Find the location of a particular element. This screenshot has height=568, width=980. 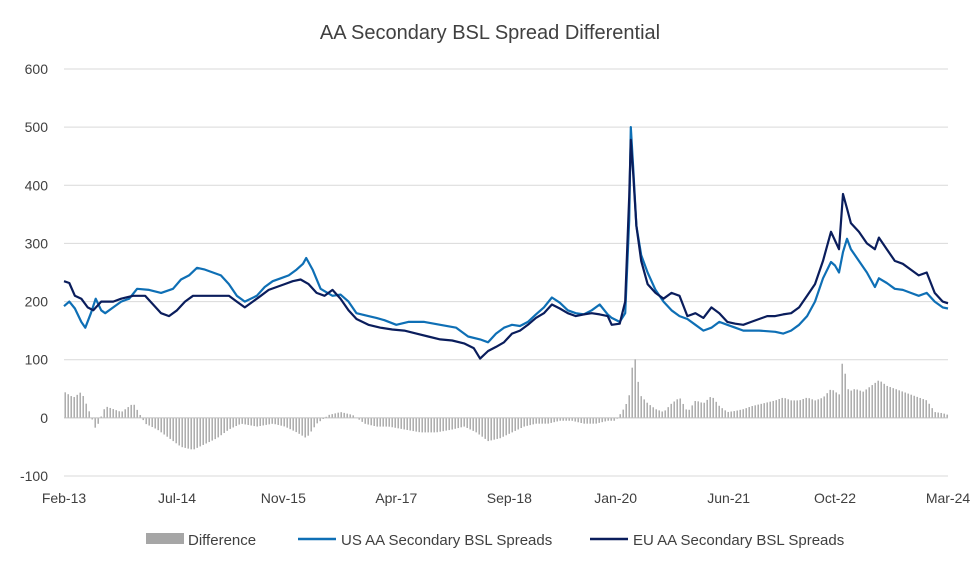

legend-label-difference: Difference is located at coordinates (222, 540).